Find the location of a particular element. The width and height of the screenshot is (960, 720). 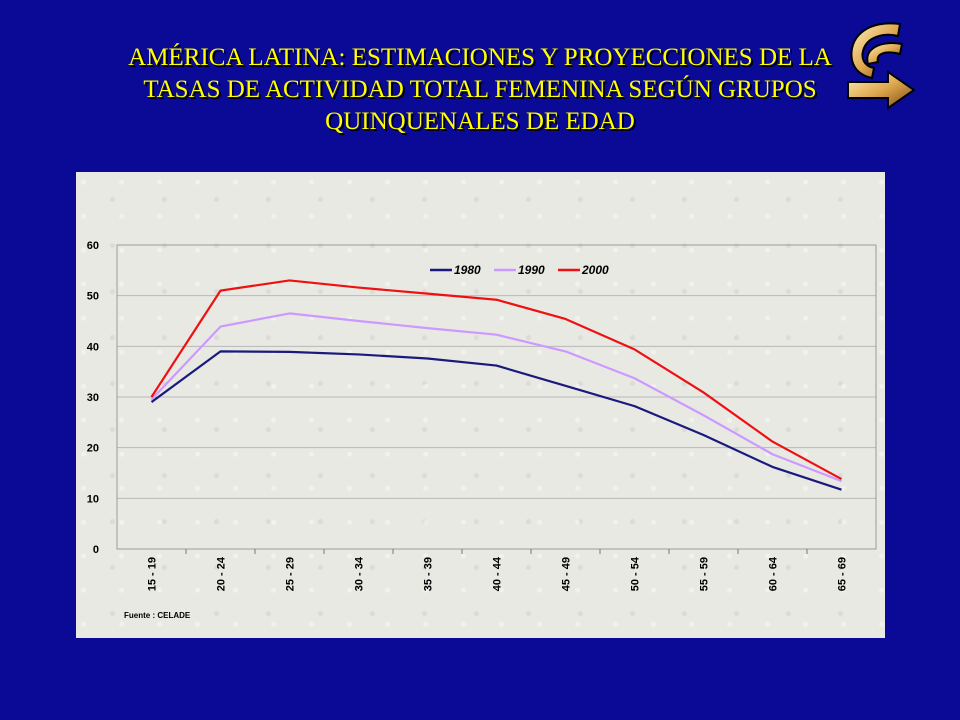

x-tick-label: 50 - 54 is located at coordinates (636, 573).